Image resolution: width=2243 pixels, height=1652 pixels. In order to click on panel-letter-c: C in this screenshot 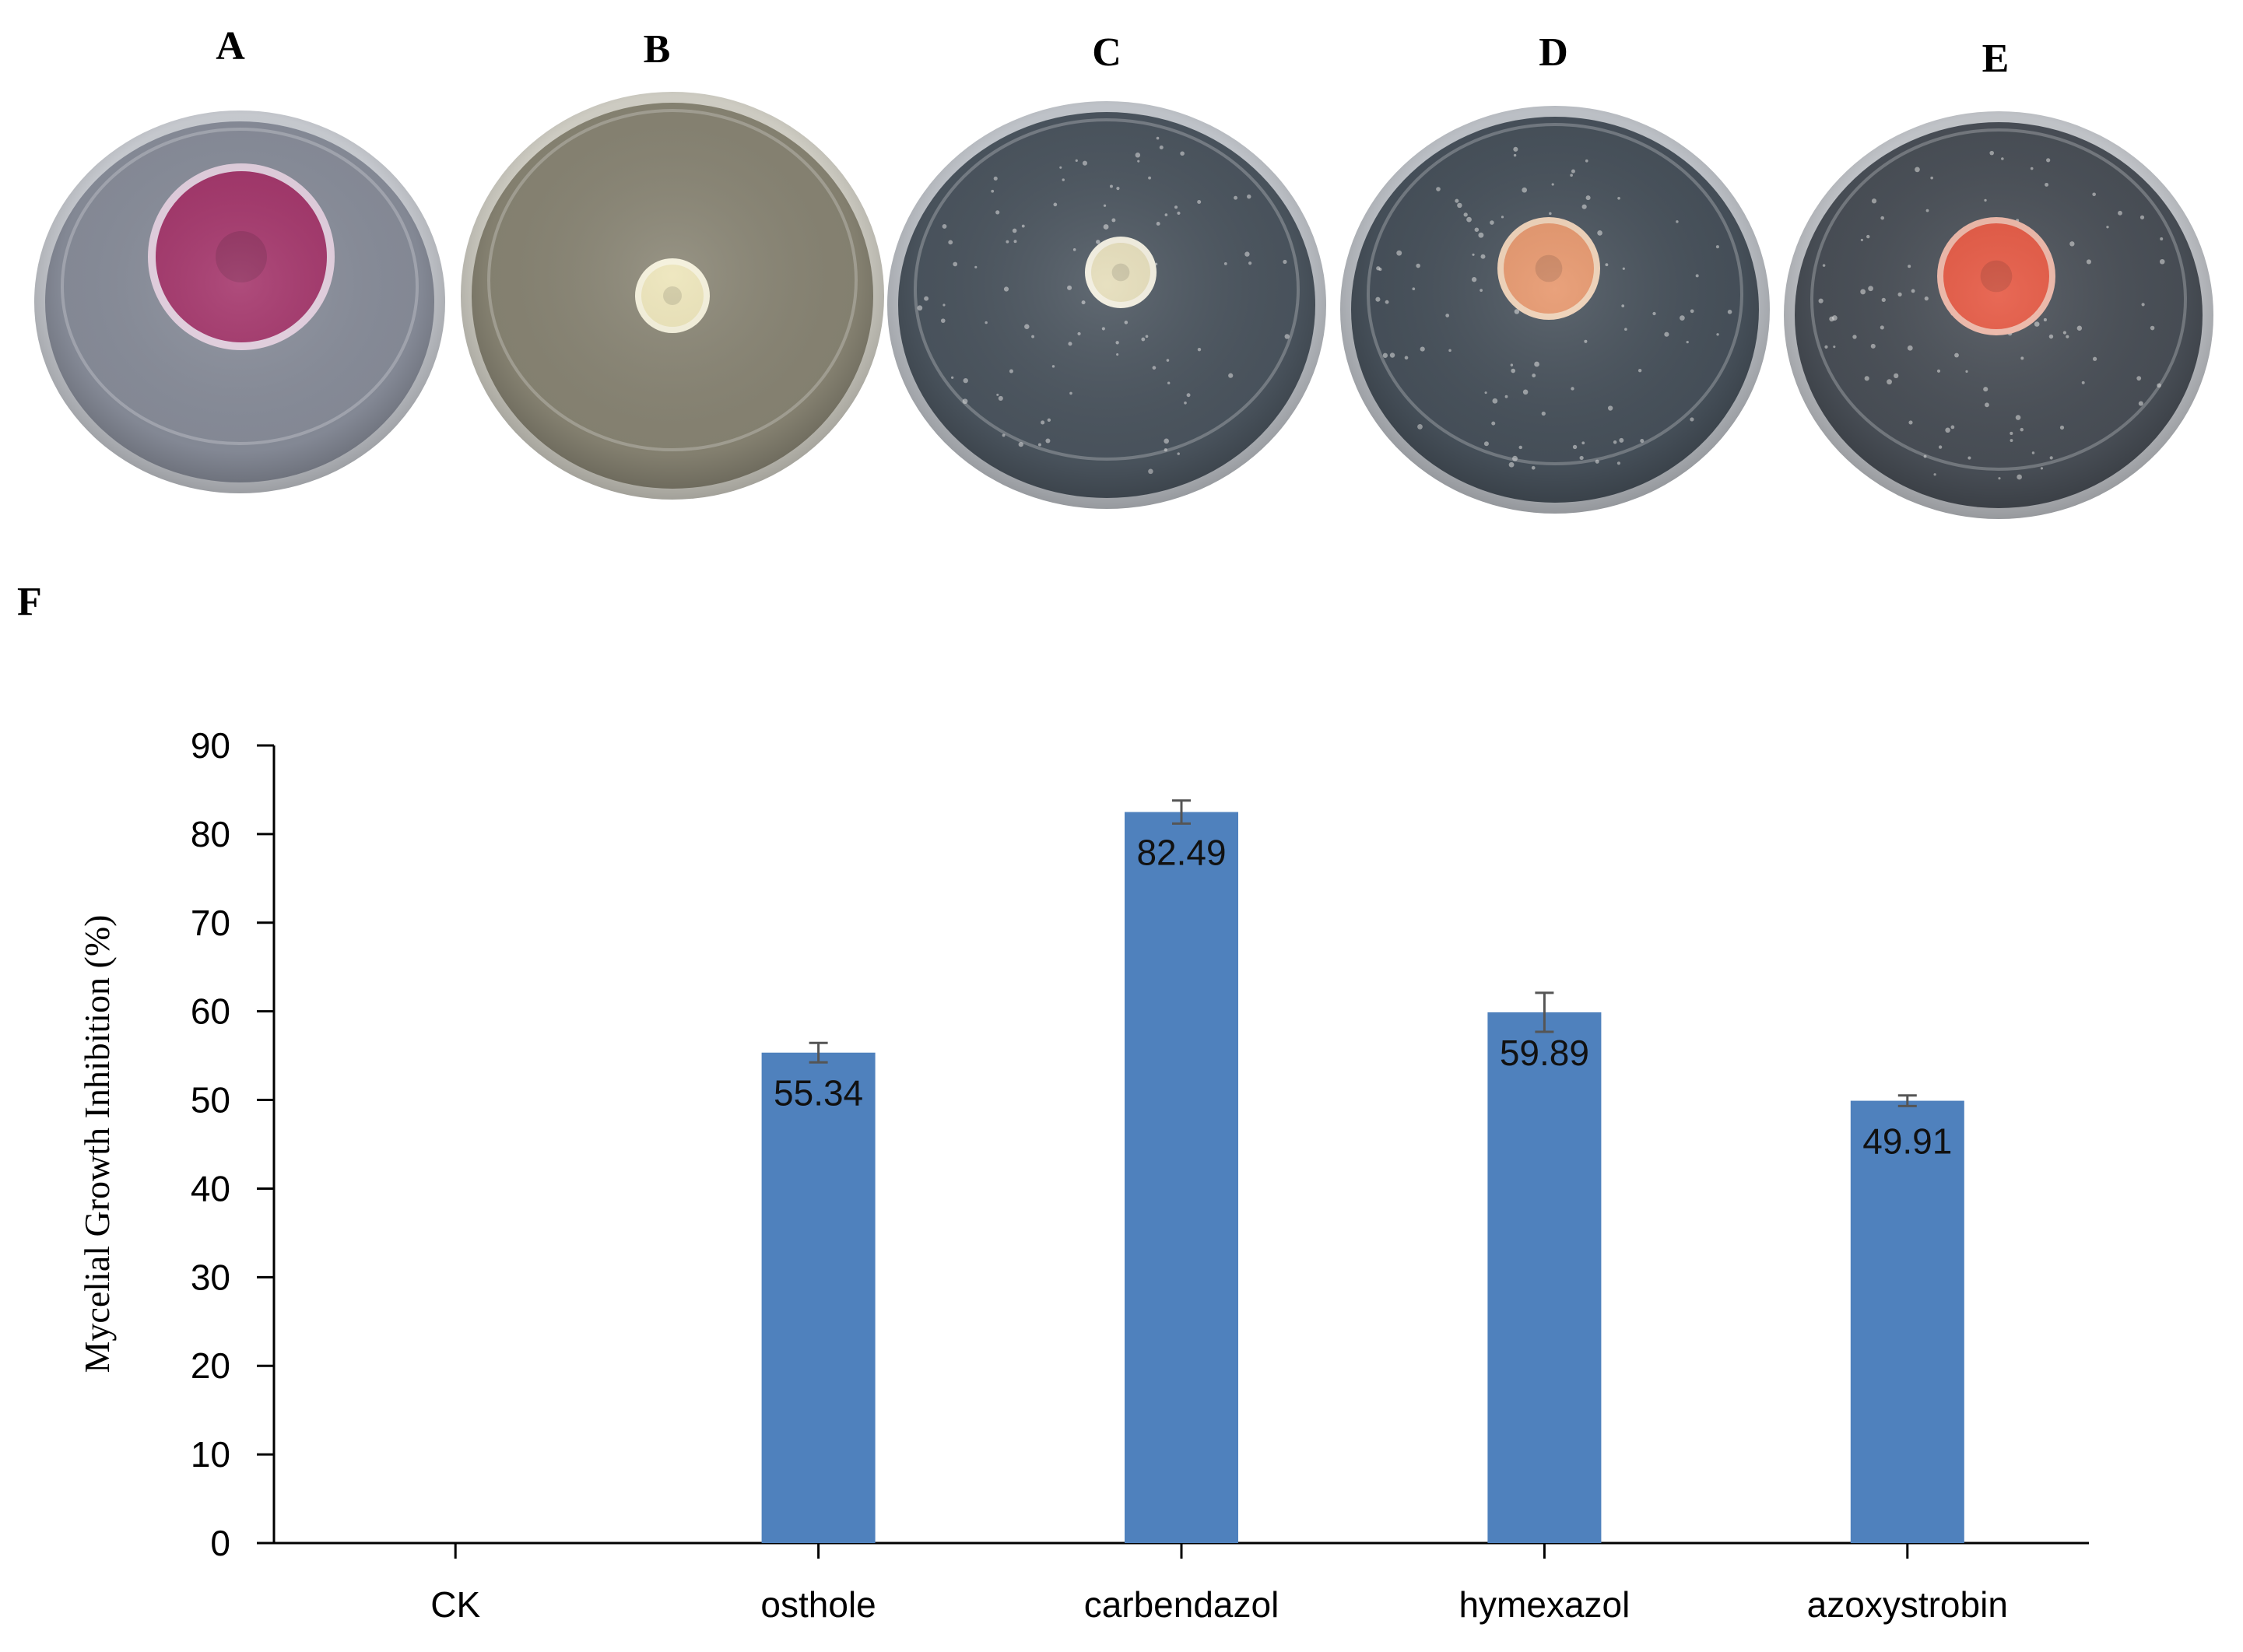, I will do `click(1107, 53)`.